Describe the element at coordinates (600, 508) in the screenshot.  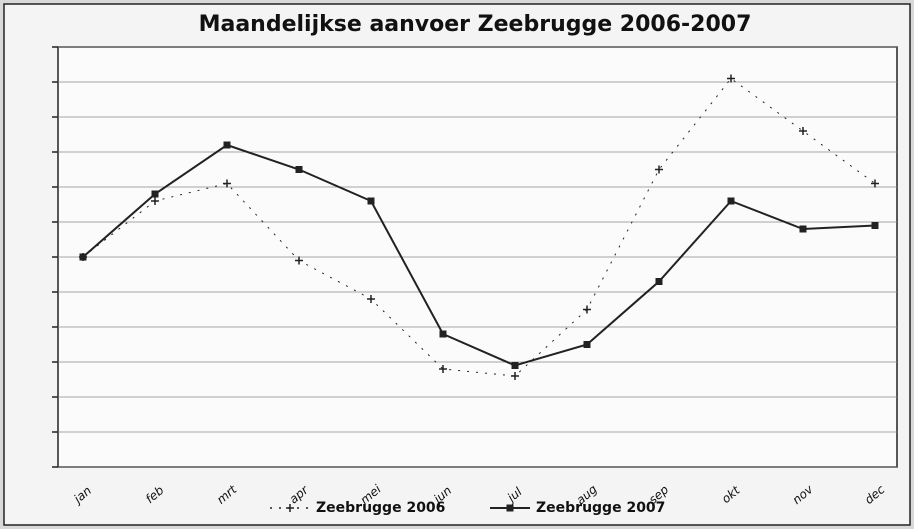
I see `legend-label: Zeebrugge 2007` at that location.